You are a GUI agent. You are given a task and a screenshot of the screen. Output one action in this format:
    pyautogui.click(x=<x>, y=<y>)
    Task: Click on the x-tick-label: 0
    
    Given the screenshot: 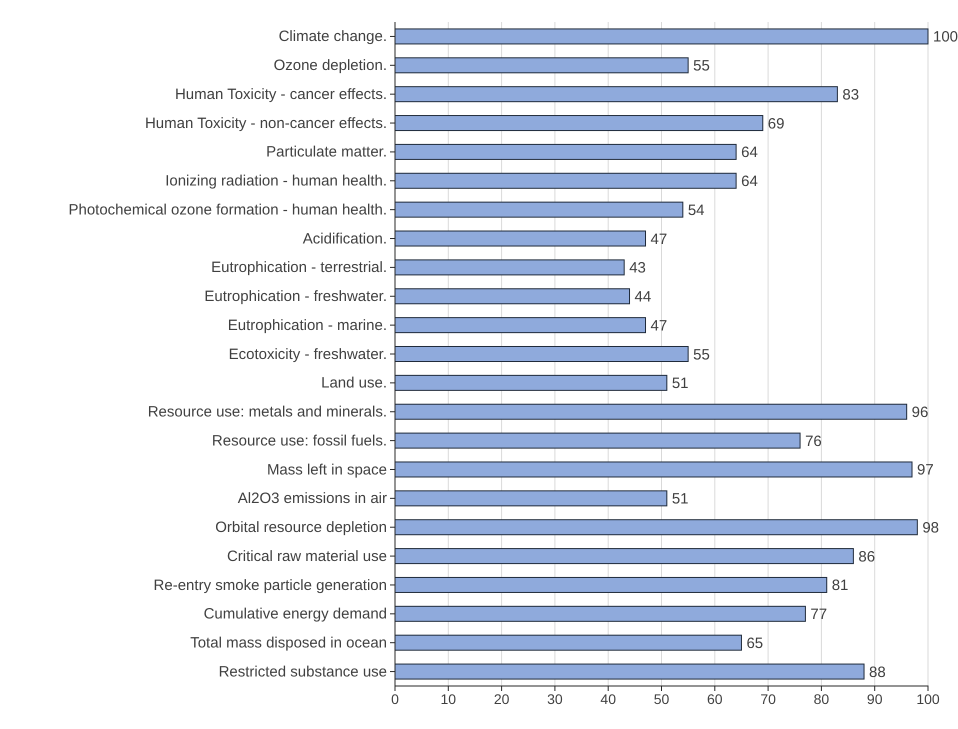 What is the action you would take?
    pyautogui.click(x=395, y=698)
    